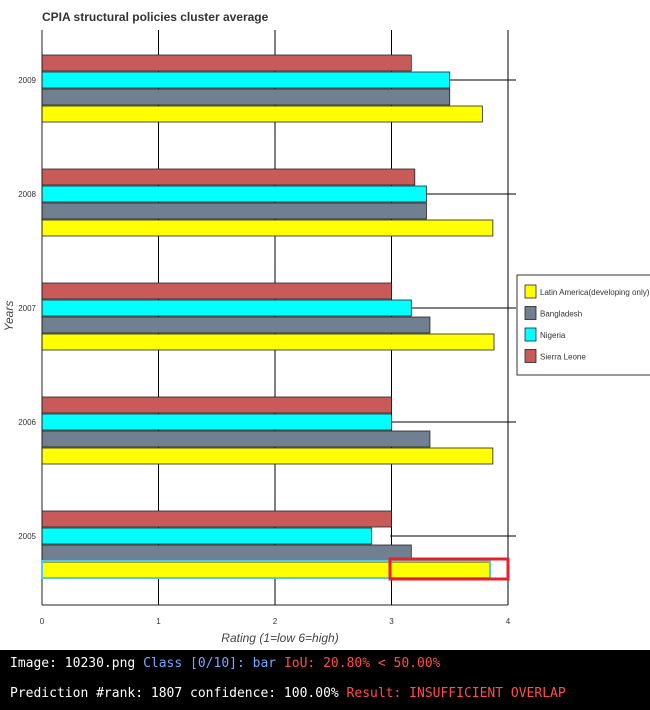 The image size is (650, 710). Describe the element at coordinates (279, 638) in the screenshot. I see `x-axis-title: Rating (1=low 6=high)` at that location.